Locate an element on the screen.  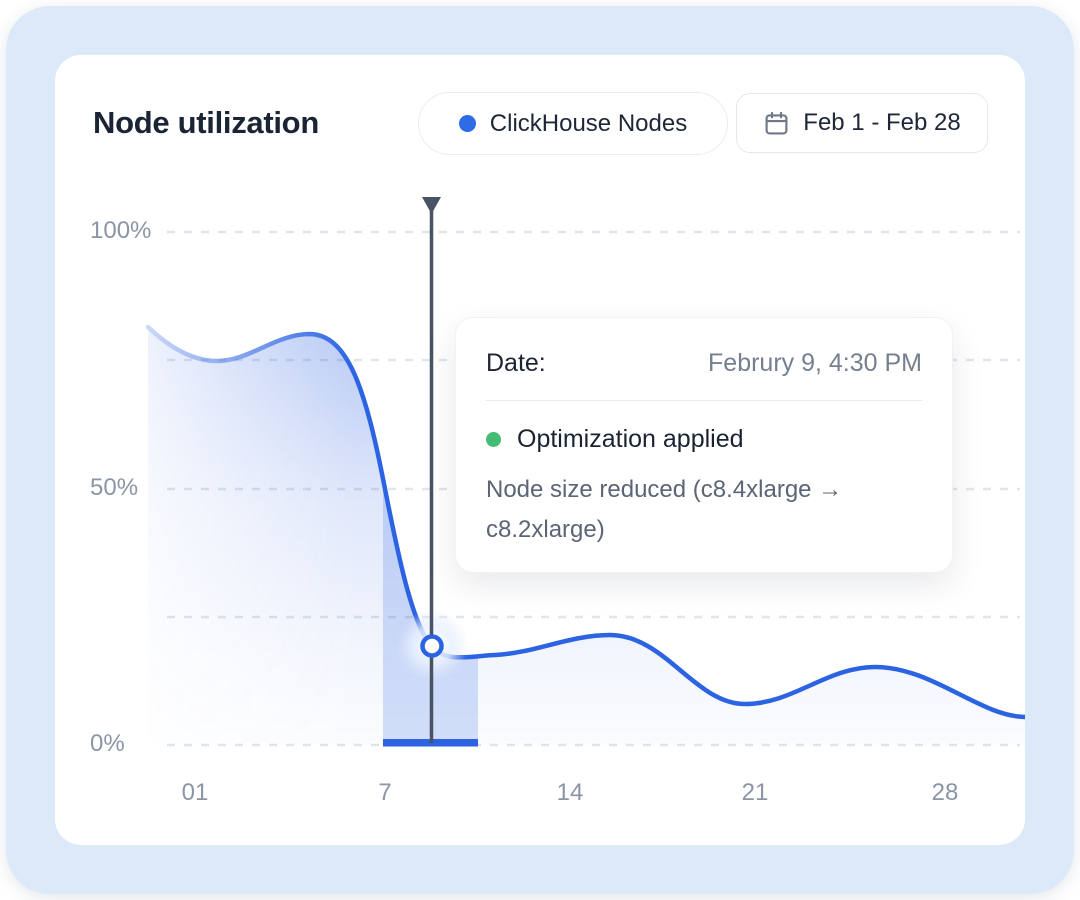
reference-line-arrow-icon is located at coordinates (431, 205).